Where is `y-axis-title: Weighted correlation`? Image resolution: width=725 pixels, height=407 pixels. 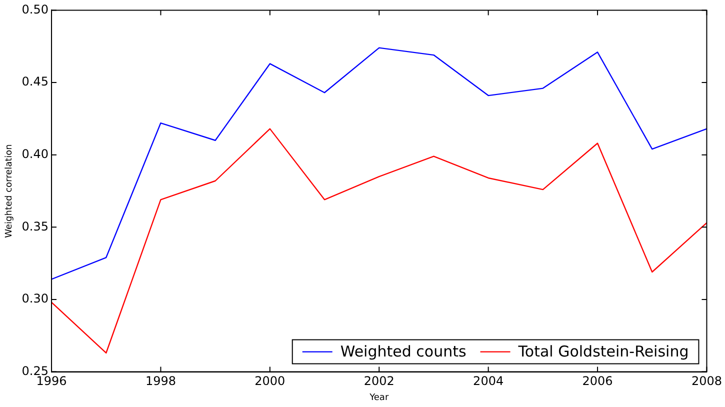
y-axis-title: Weighted correlation is located at coordinates (9, 191).